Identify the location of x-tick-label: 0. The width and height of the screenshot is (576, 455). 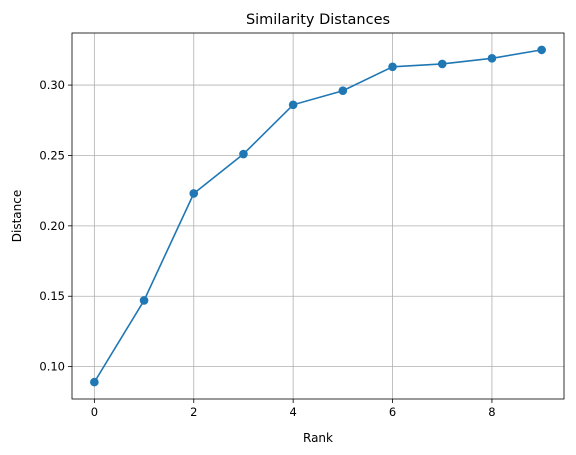
(94, 412).